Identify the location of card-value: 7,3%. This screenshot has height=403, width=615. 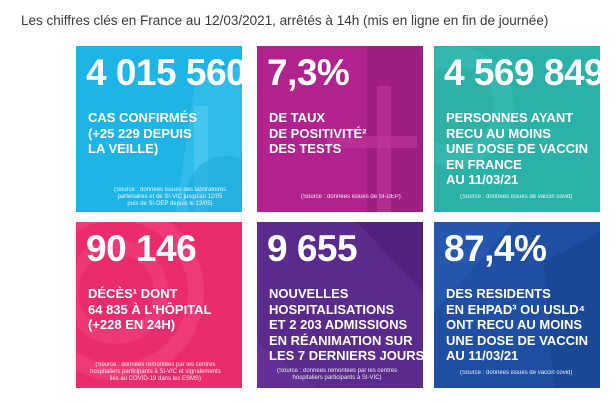
(308, 72).